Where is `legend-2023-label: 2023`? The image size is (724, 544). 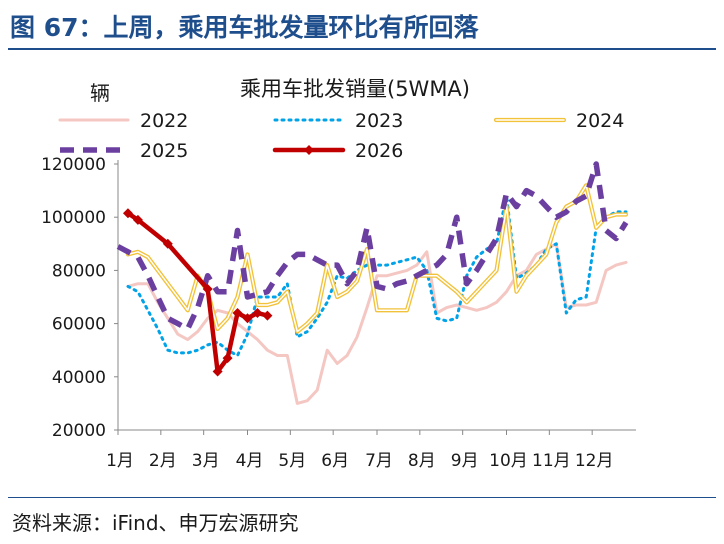 legend-2023-label: 2023 is located at coordinates (379, 121).